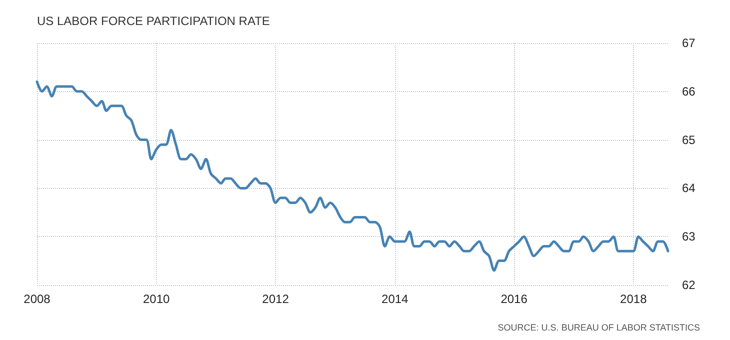  What do you see at coordinates (634, 299) in the screenshot?
I see `x-tick-label: 2018` at bounding box center [634, 299].